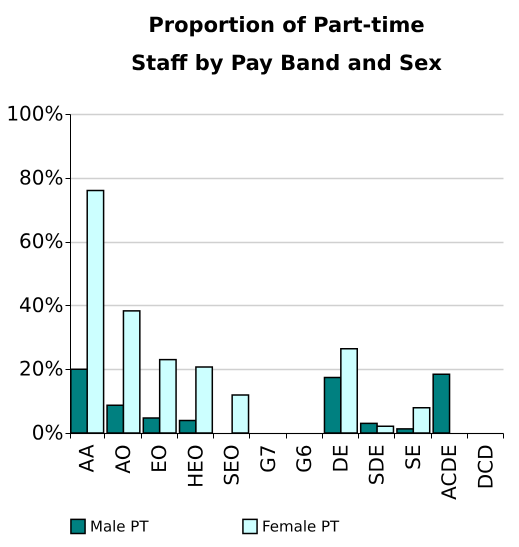 This screenshot has width=519, height=547. Describe the element at coordinates (41, 368) in the screenshot. I see `y-tick-label: 20%` at that location.